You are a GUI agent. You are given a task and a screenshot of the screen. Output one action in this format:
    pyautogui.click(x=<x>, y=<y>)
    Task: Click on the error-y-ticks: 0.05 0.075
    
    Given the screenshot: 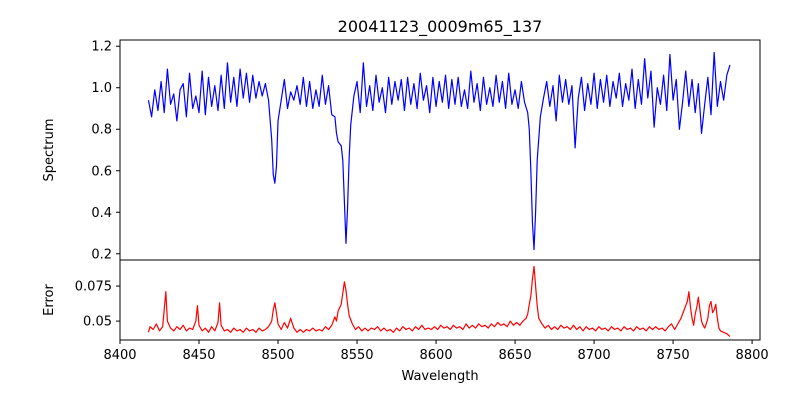 What is the action you would take?
    pyautogui.click(x=97, y=305)
    